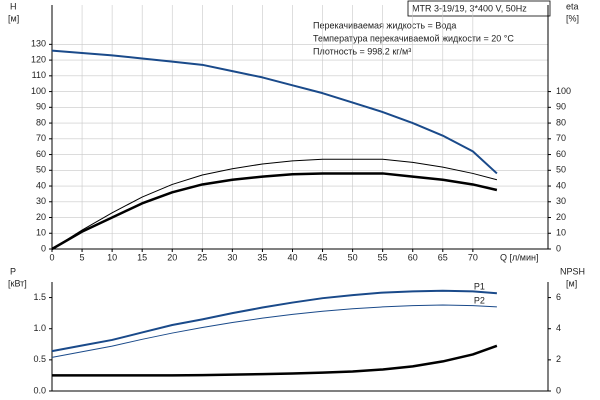 The height and width of the screenshot is (400, 600). What do you see at coordinates (13, 18) in the screenshot?
I see `y-unit: [м]` at bounding box center [13, 18].